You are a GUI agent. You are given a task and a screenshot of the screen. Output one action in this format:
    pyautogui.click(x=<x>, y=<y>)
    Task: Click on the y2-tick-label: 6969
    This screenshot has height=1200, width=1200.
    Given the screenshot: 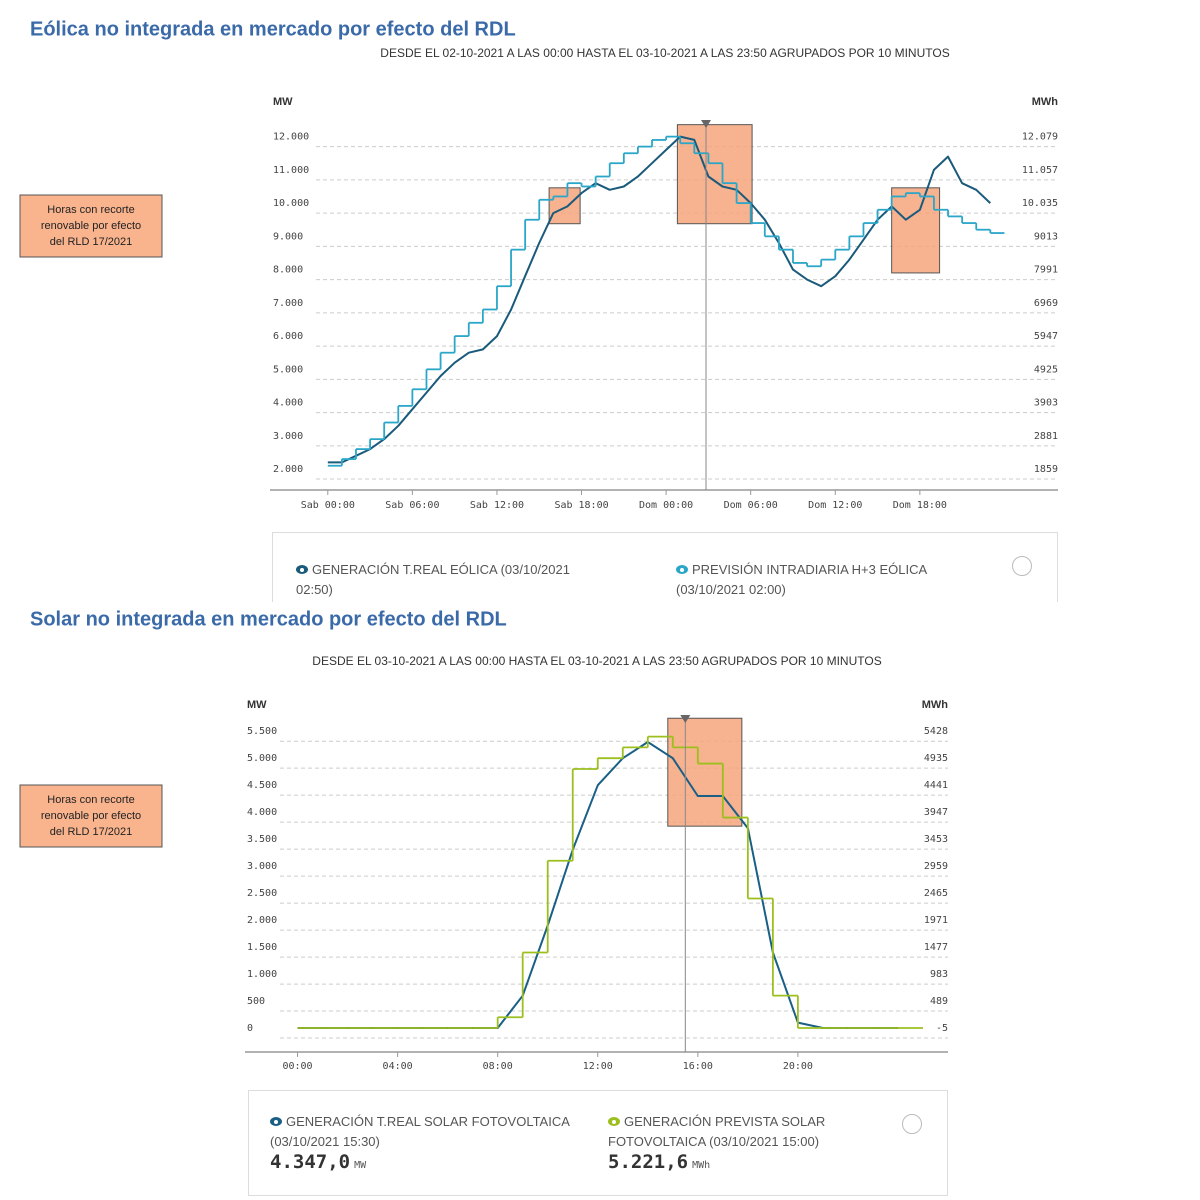 What is the action you would take?
    pyautogui.click(x=1046, y=303)
    